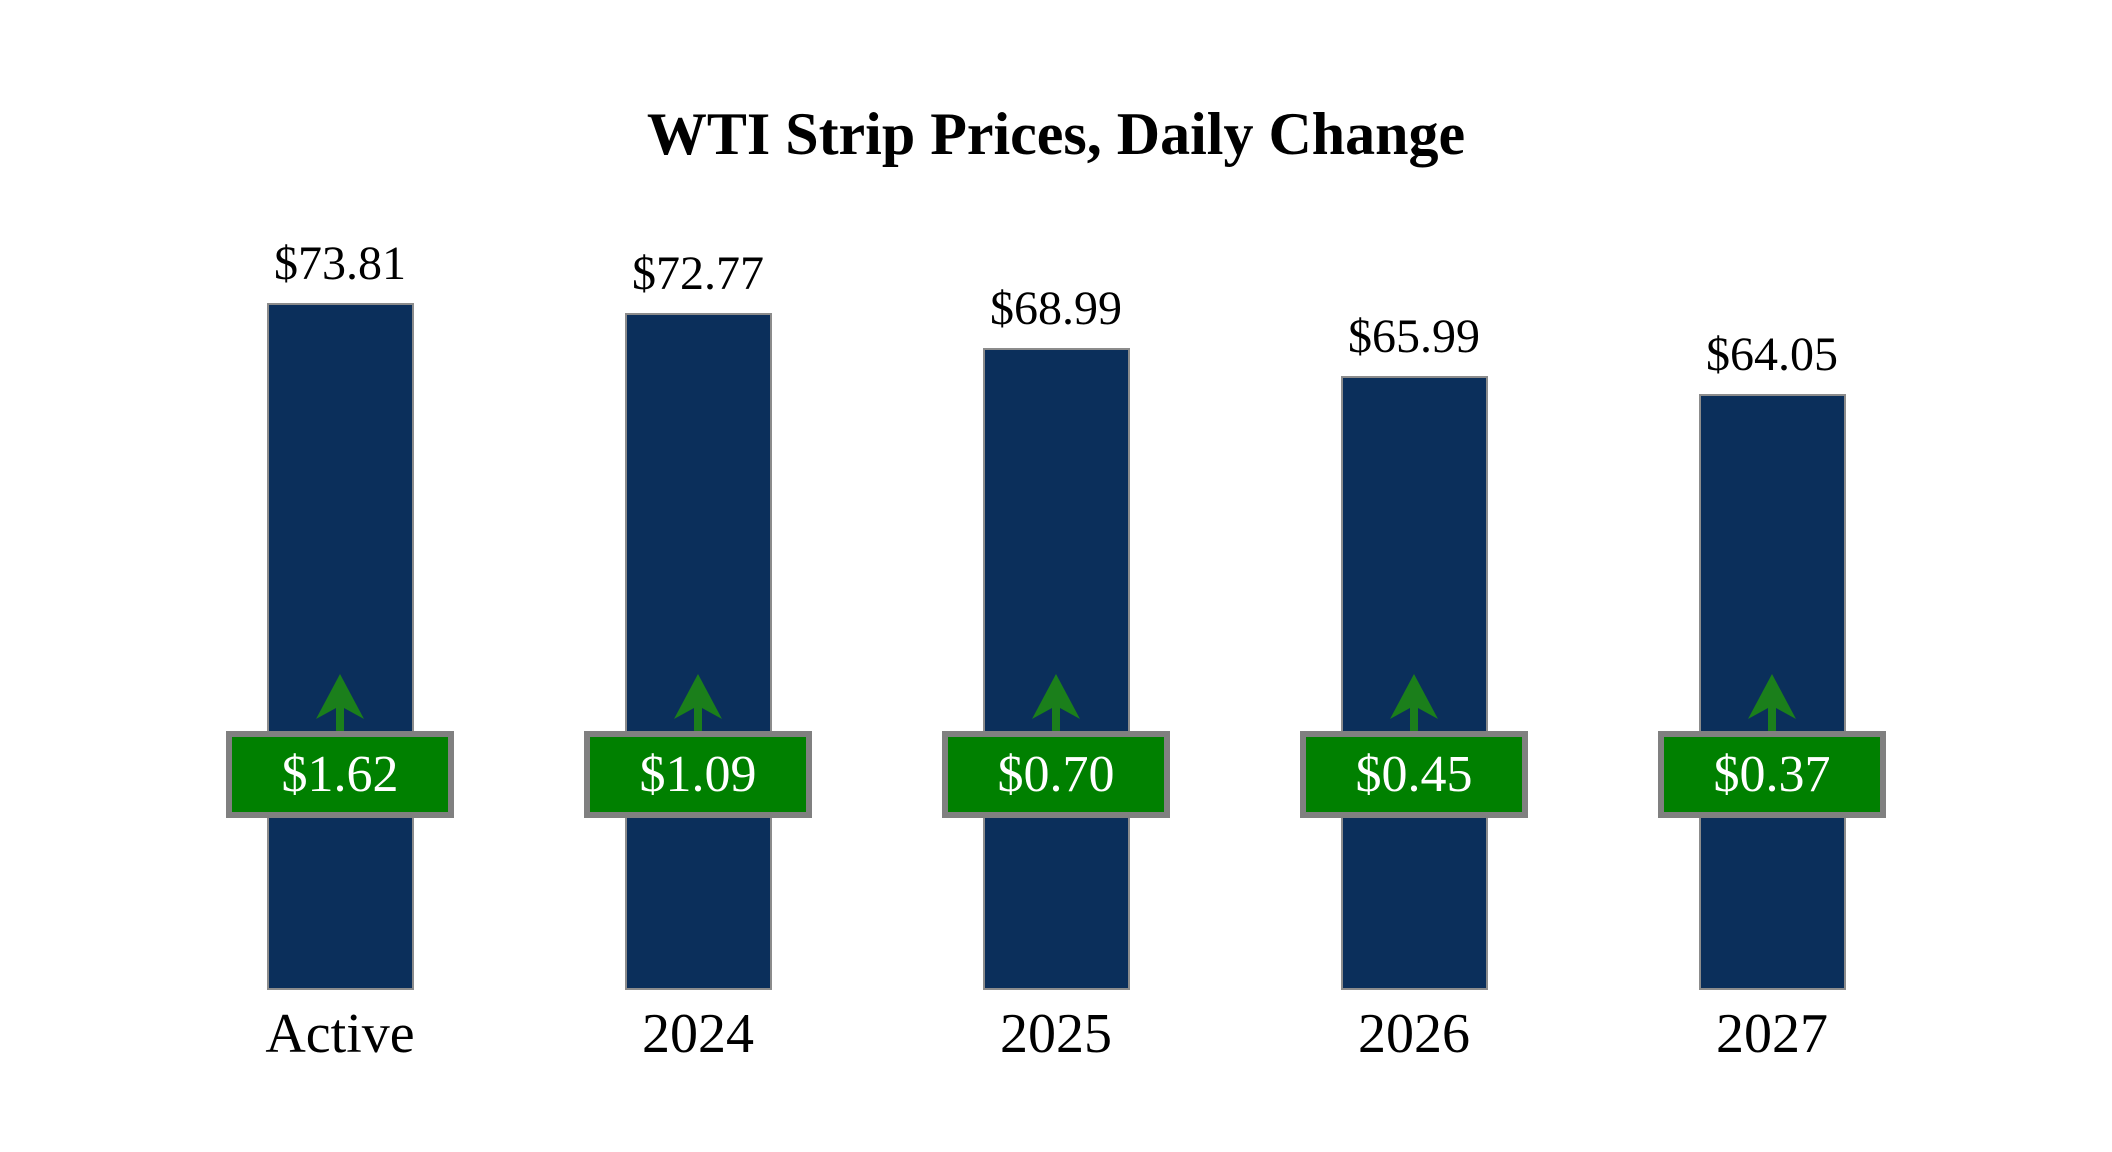  Describe the element at coordinates (1056, 308) in the screenshot. I see `price-label: $68.99` at that location.